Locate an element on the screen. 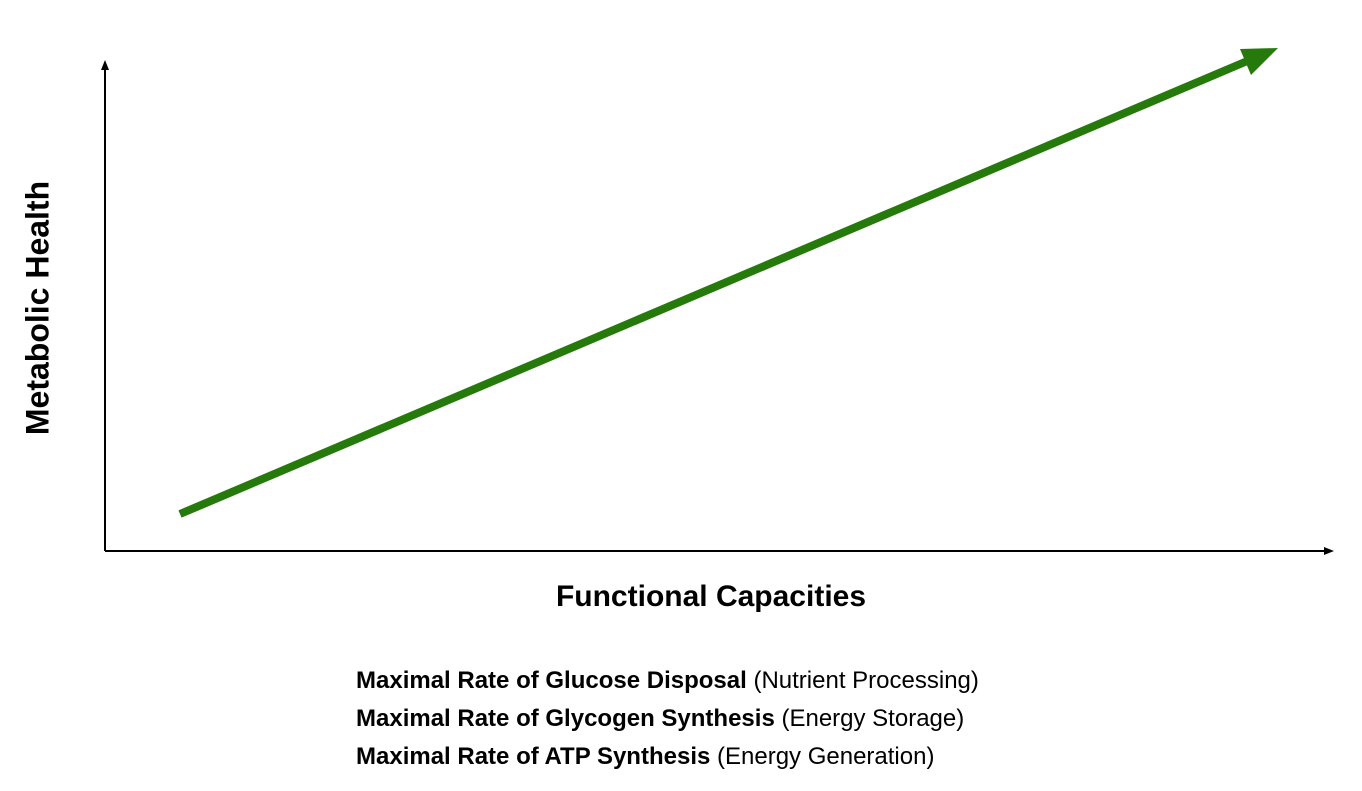 The height and width of the screenshot is (791, 1362). x-axis-head is located at coordinates (1329, 551).